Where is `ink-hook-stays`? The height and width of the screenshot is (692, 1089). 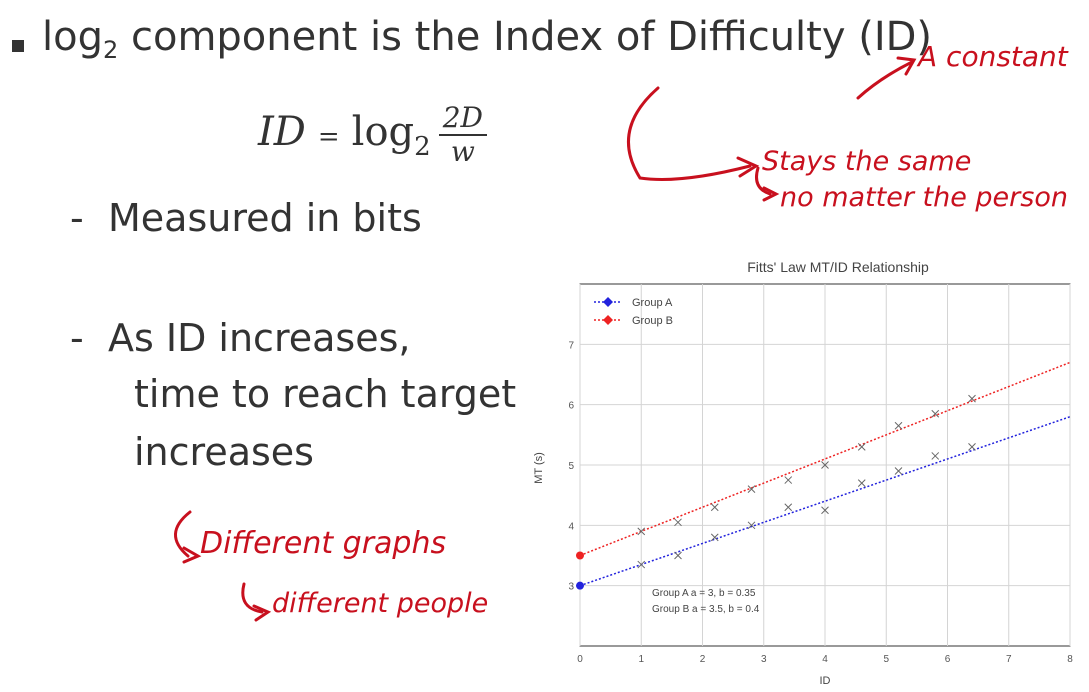
ink-hook-stays is located at coordinates (689, 133).